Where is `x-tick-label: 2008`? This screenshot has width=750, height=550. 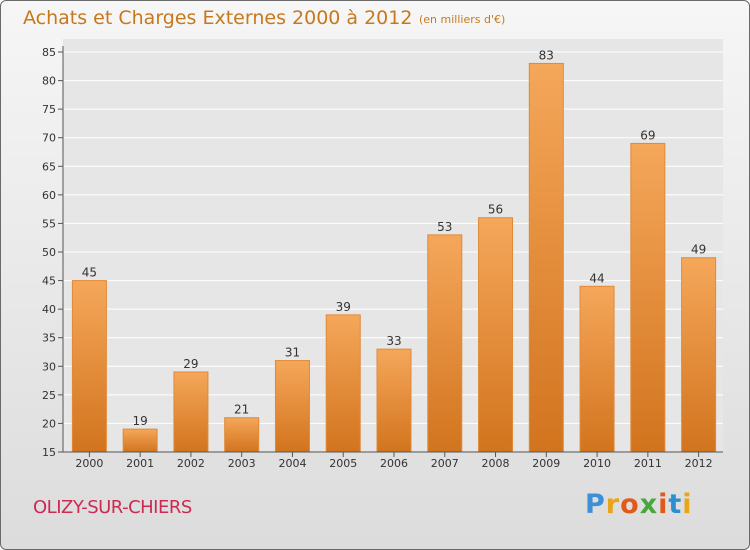
x-tick-label: 2008 is located at coordinates (496, 463).